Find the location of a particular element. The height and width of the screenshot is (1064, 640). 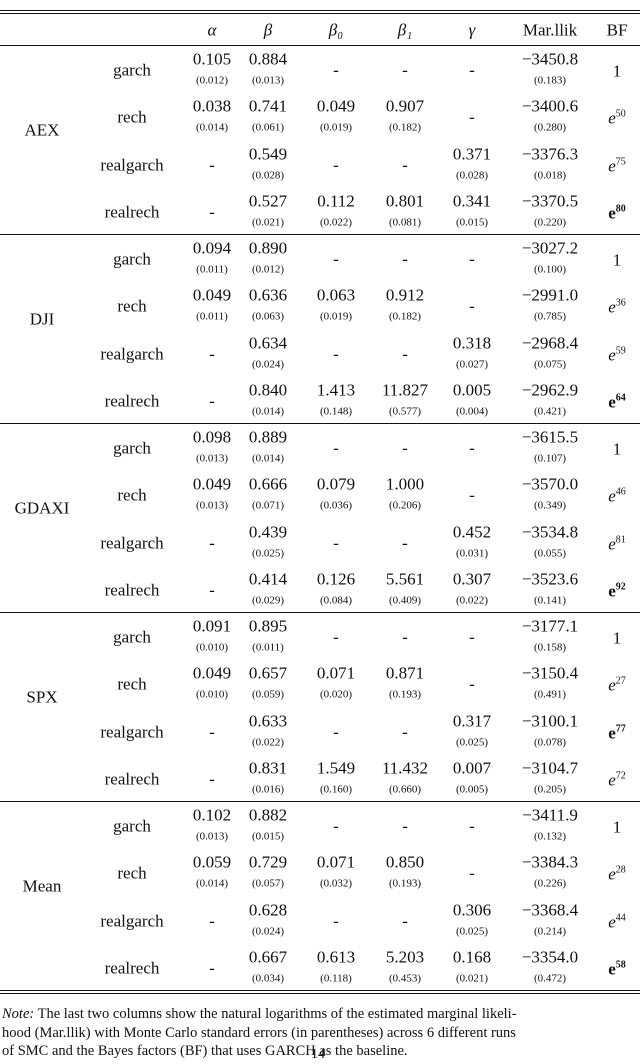

bayes-factor: e36 is located at coordinates (617, 307).